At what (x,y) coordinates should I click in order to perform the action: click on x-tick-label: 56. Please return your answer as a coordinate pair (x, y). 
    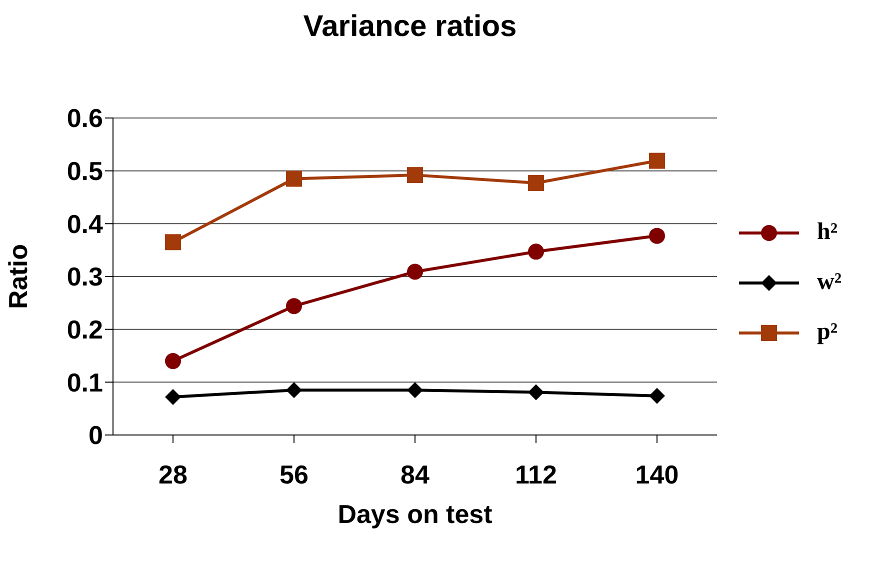
    Looking at the image, I should click on (294, 474).